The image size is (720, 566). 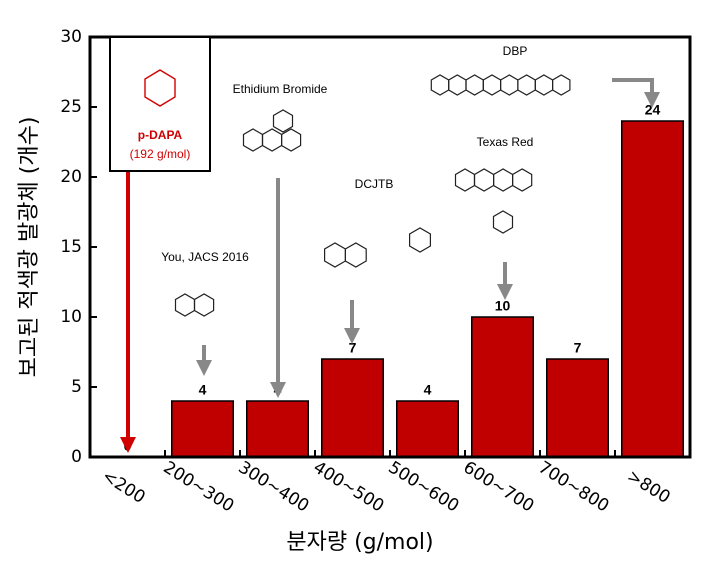 What do you see at coordinates (160, 154) in the screenshot?
I see `annotation: (192 g/mol)` at bounding box center [160, 154].